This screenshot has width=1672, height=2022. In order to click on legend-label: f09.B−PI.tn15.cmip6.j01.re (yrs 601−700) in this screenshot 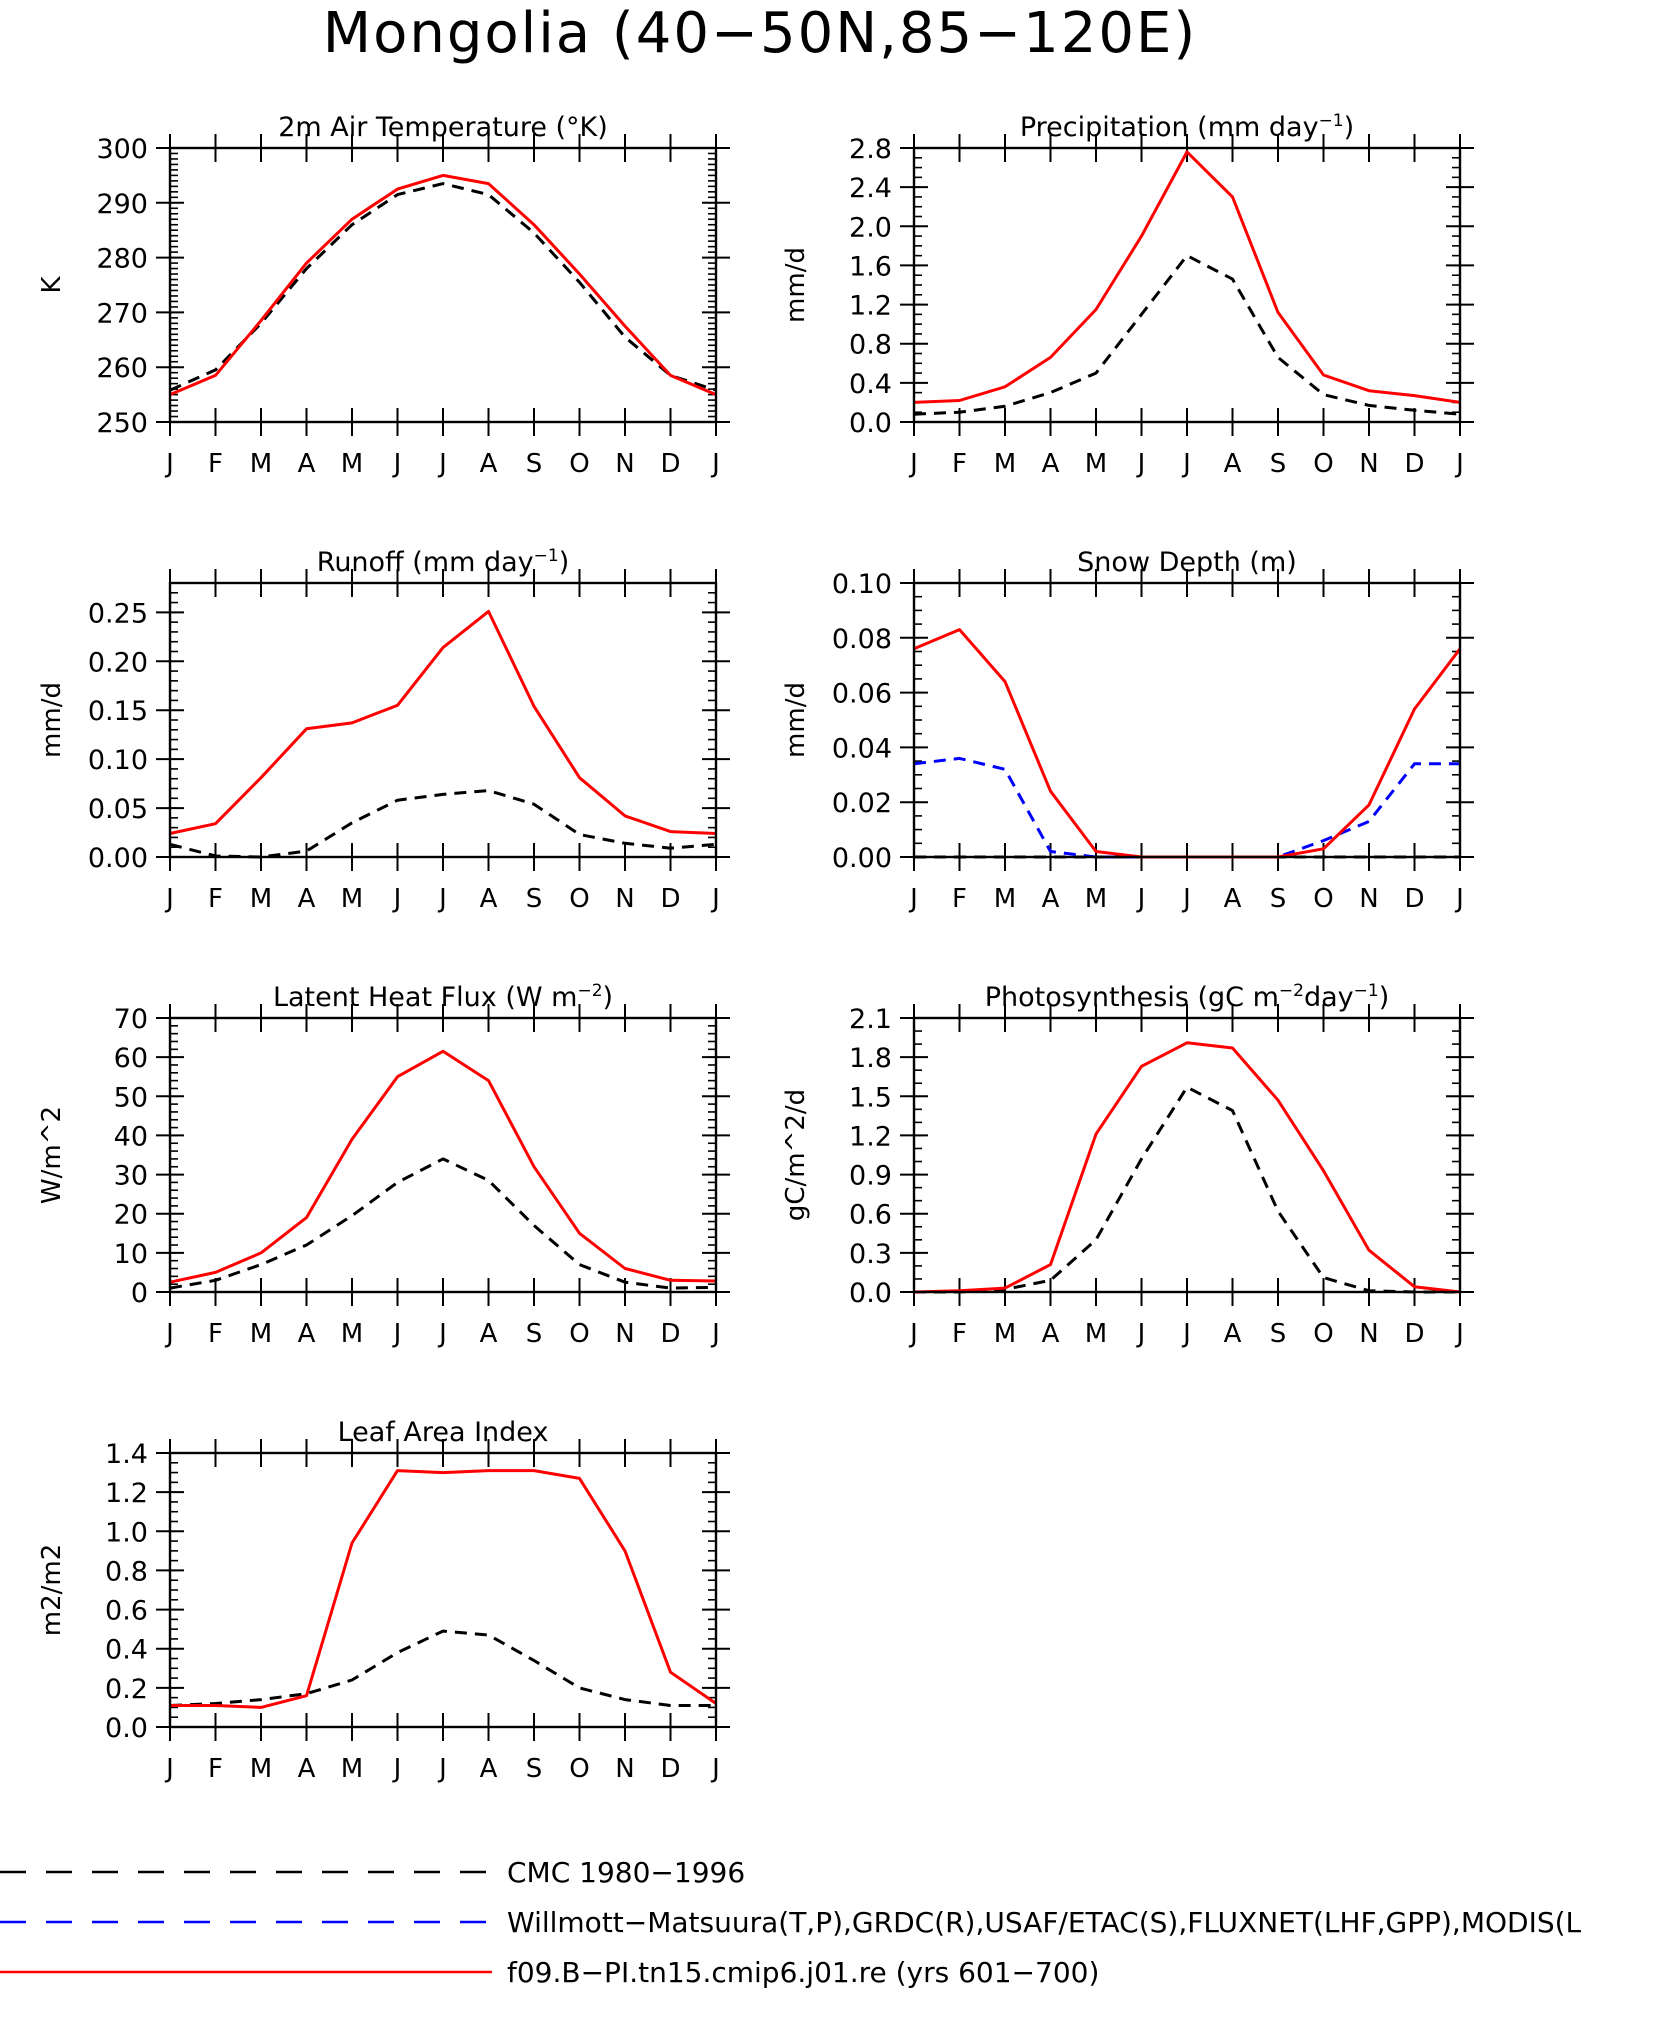, I will do `click(803, 1972)`.